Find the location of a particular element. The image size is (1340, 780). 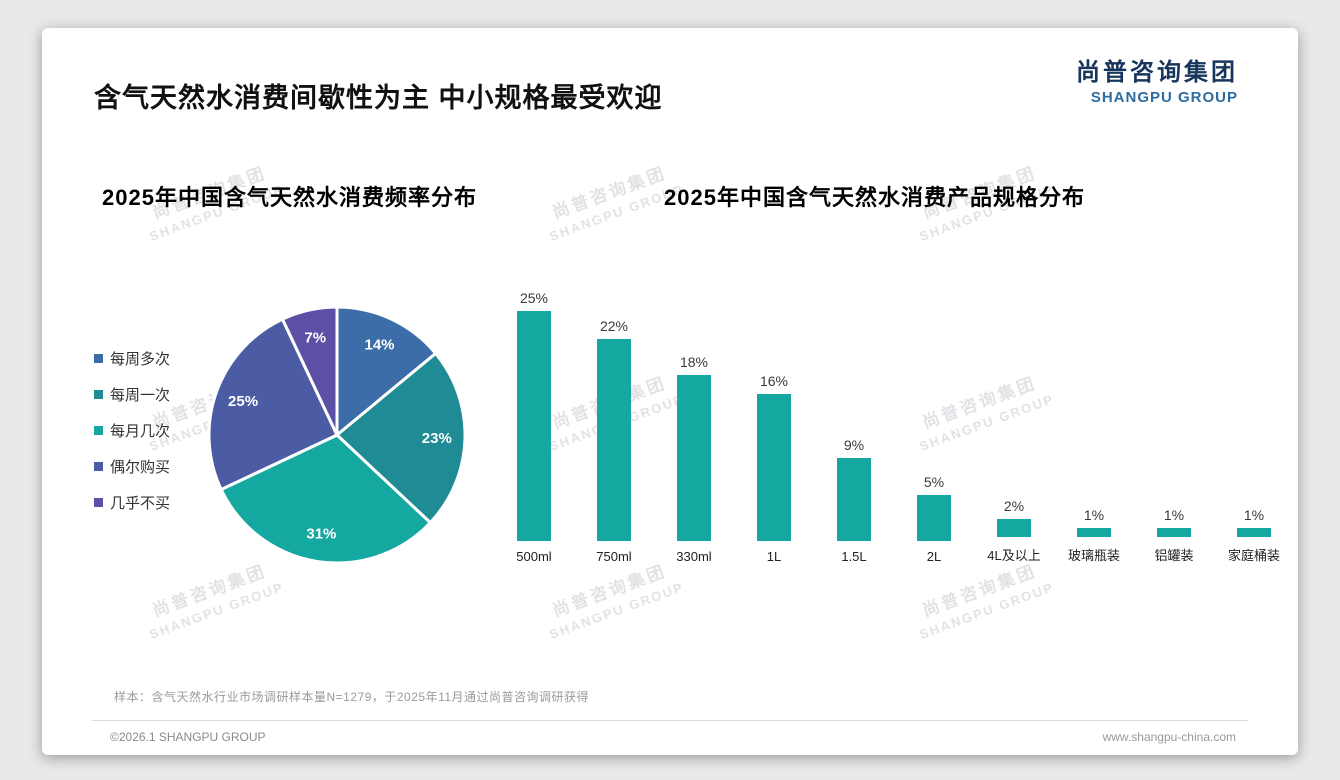

bar-stack: 2% is located at coordinates (1014, 402).